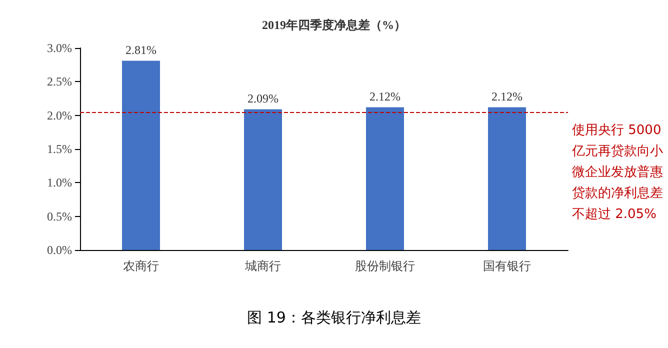  Describe the element at coordinates (59, 216) in the screenshot. I see `y-tick-label: 0.5%` at that location.